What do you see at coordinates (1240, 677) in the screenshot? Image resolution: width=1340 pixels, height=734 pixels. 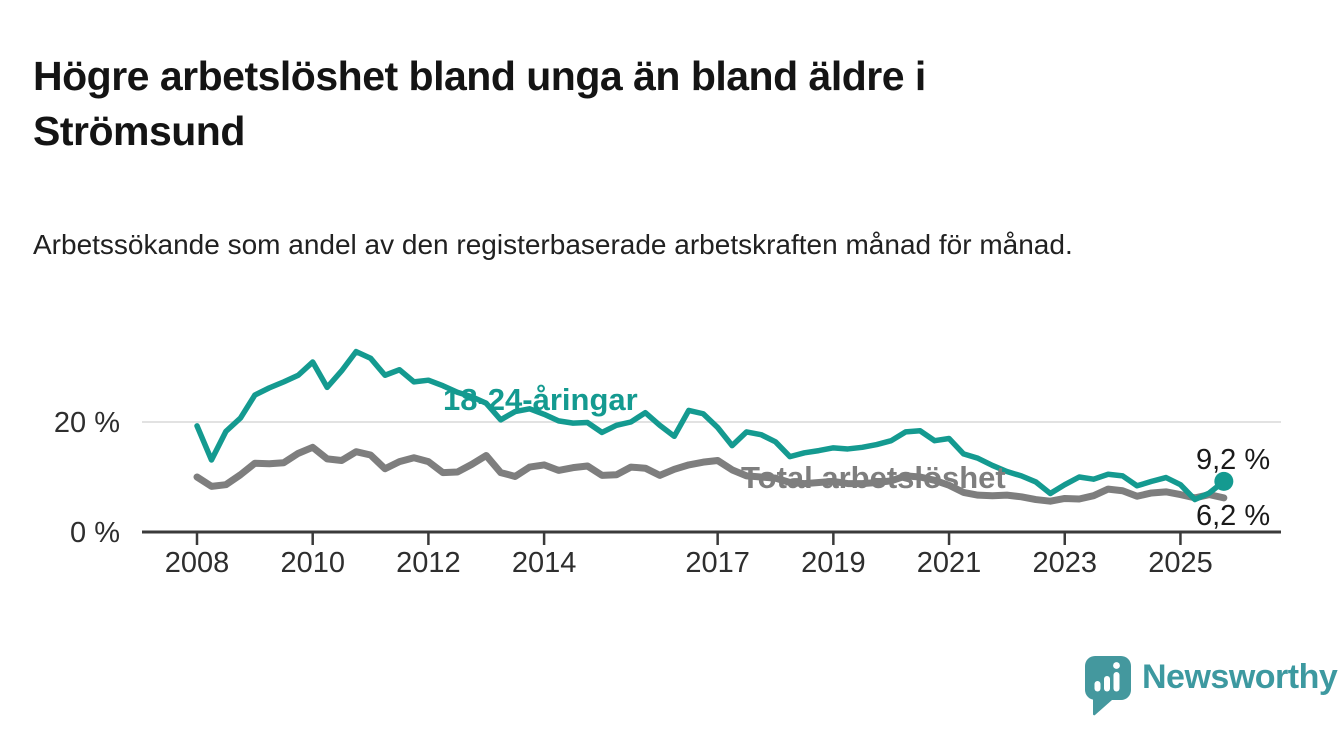 I see `brand-name: Newsworthy` at bounding box center [1240, 677].